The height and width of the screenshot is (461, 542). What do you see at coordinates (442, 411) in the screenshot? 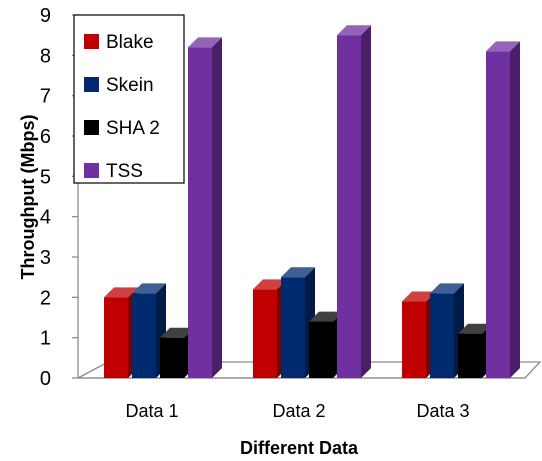
I see `x-category-label: Data 3` at bounding box center [442, 411].